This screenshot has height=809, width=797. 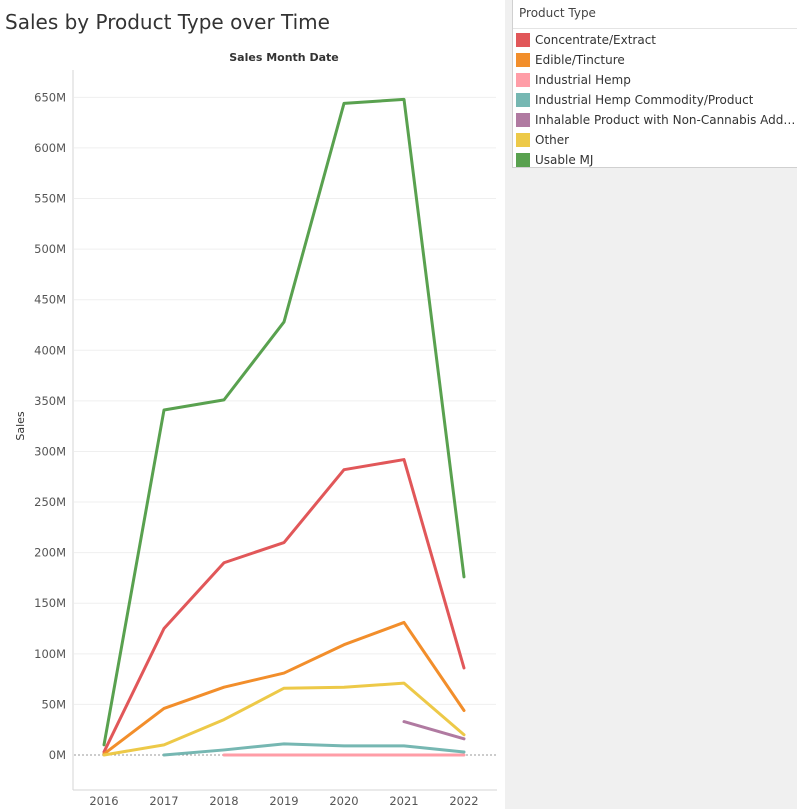 I want to click on x-tick-labels: 2016 2017 2018 2019 2020 2021 2022, so click(x=283, y=801).